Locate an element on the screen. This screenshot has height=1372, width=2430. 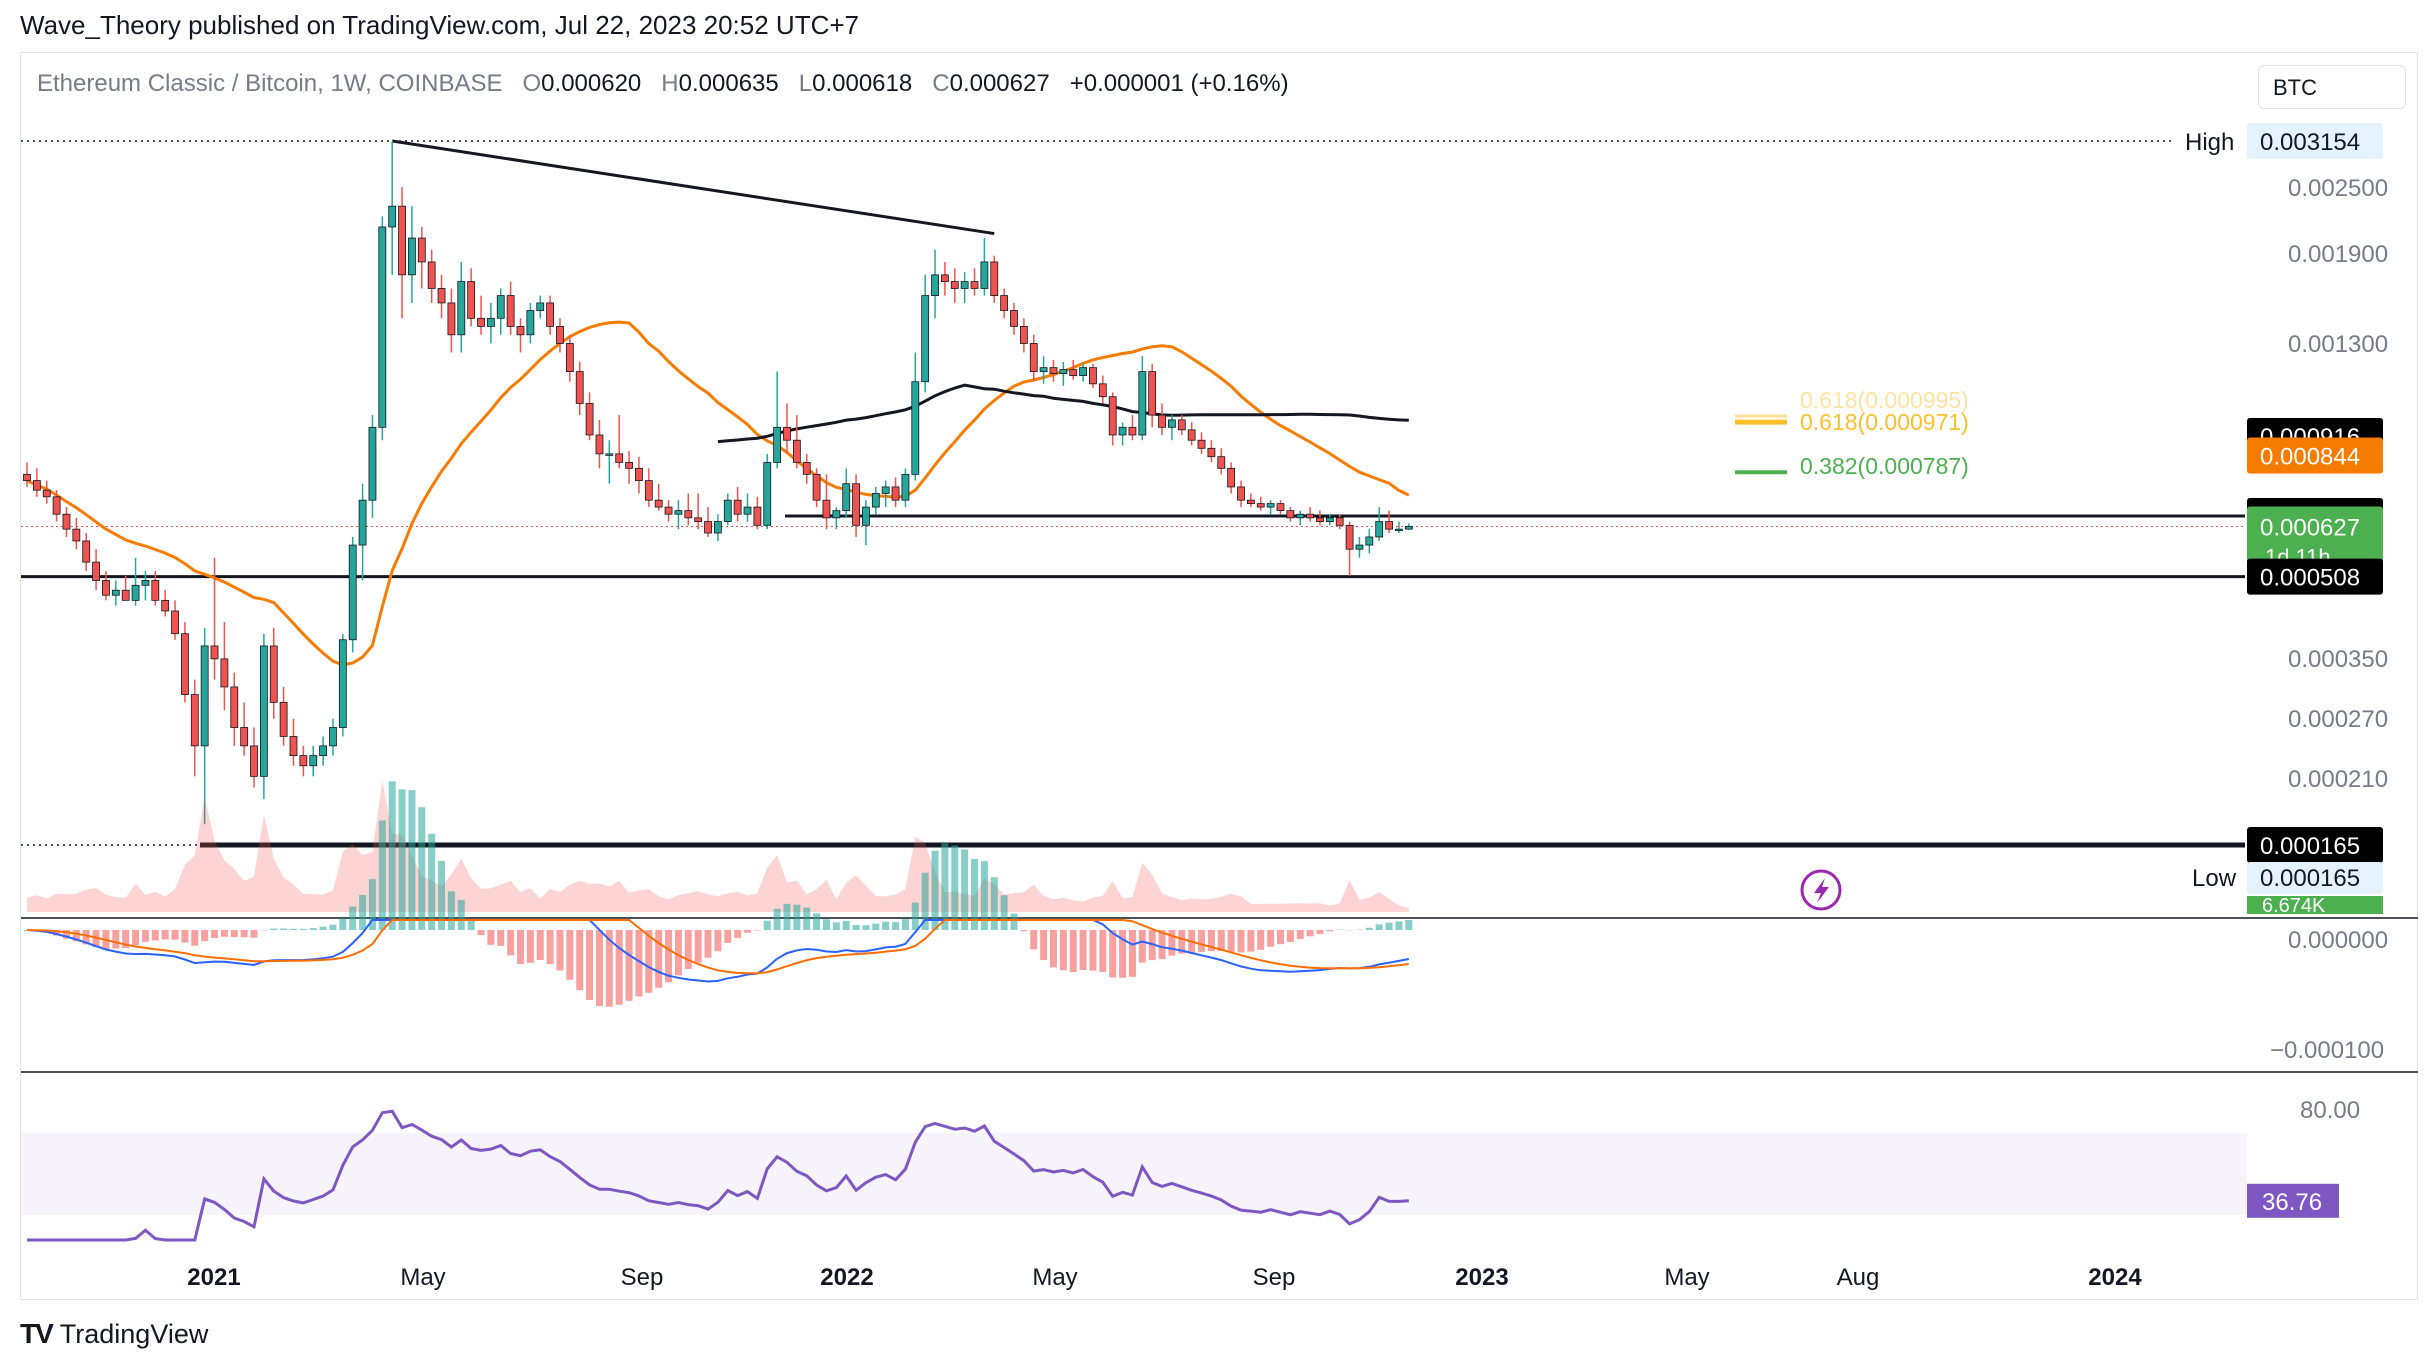
current-price-value: 0.000627 is located at coordinates (2310, 527).